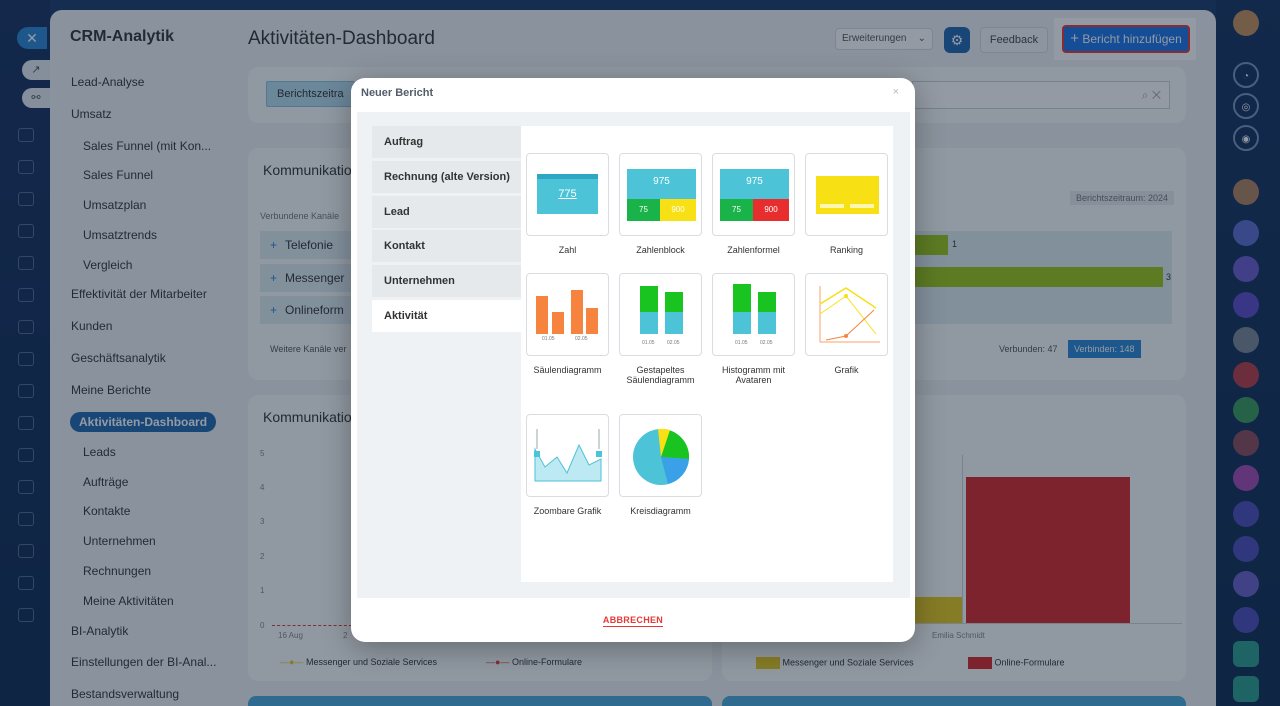 The height and width of the screenshot is (706, 1280). I want to click on file-icon, so click(26, 199).